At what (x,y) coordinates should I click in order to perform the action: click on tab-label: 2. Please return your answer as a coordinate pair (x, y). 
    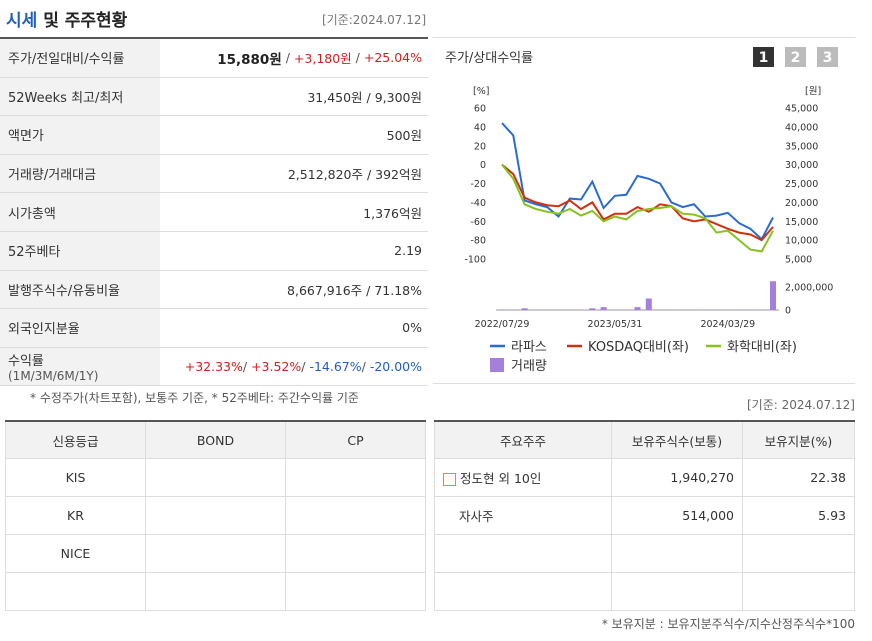
    Looking at the image, I should click on (796, 58).